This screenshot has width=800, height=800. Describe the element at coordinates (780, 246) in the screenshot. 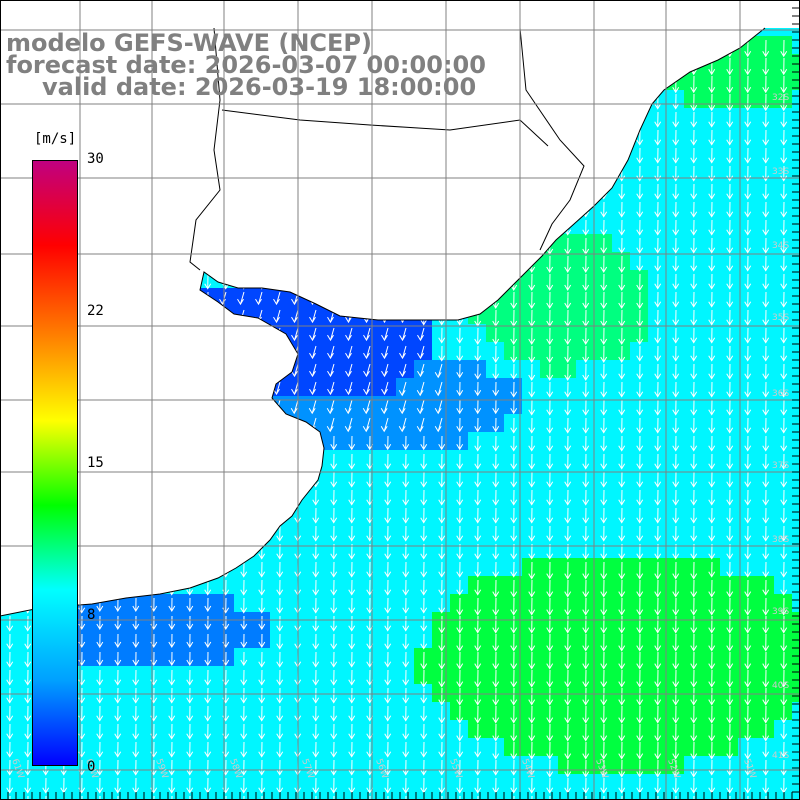

I see `lat-label: 34S` at that location.